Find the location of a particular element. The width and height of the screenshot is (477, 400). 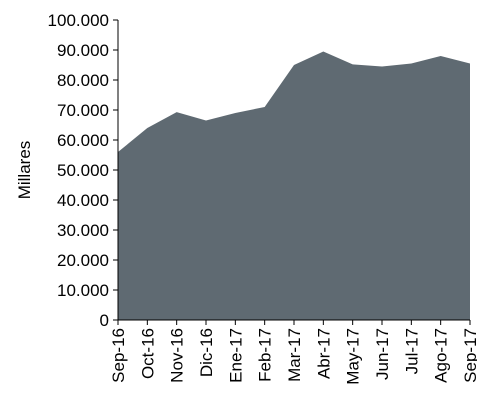

x-tick-label: Ago-17 is located at coordinates (441, 355).